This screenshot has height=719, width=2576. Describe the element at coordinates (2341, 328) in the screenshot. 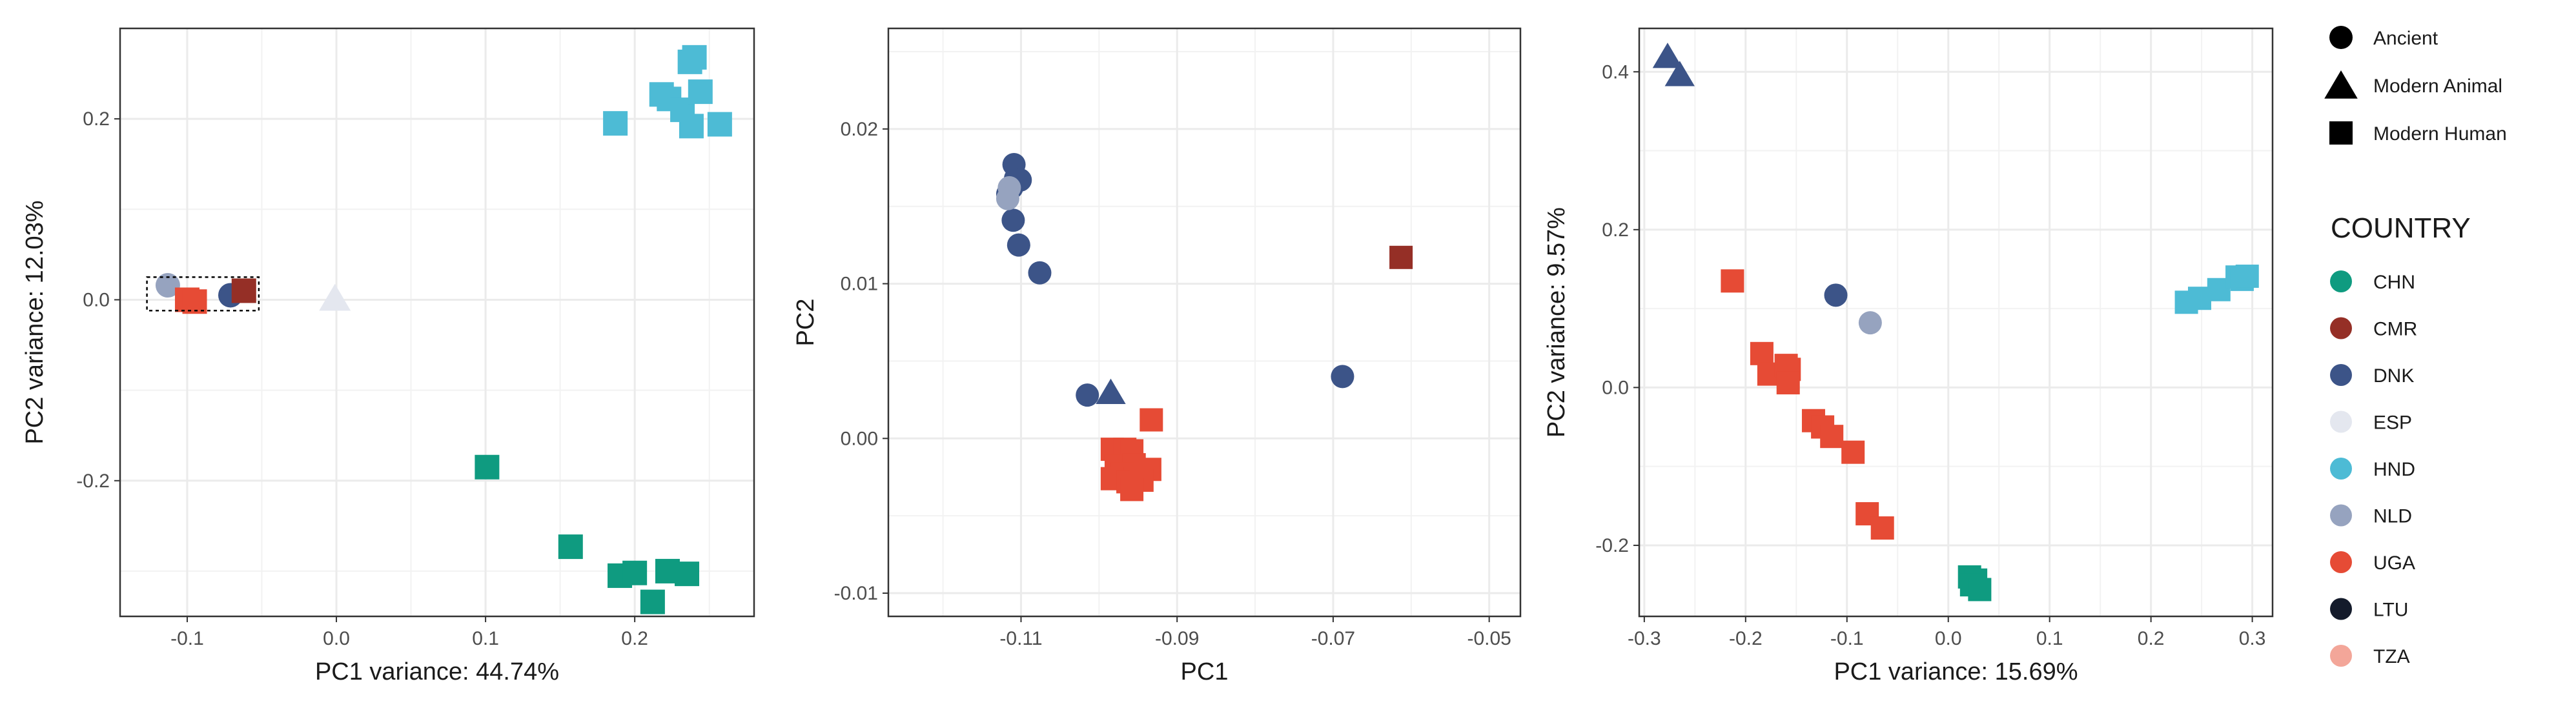

I see `legend-key-cmr` at that location.